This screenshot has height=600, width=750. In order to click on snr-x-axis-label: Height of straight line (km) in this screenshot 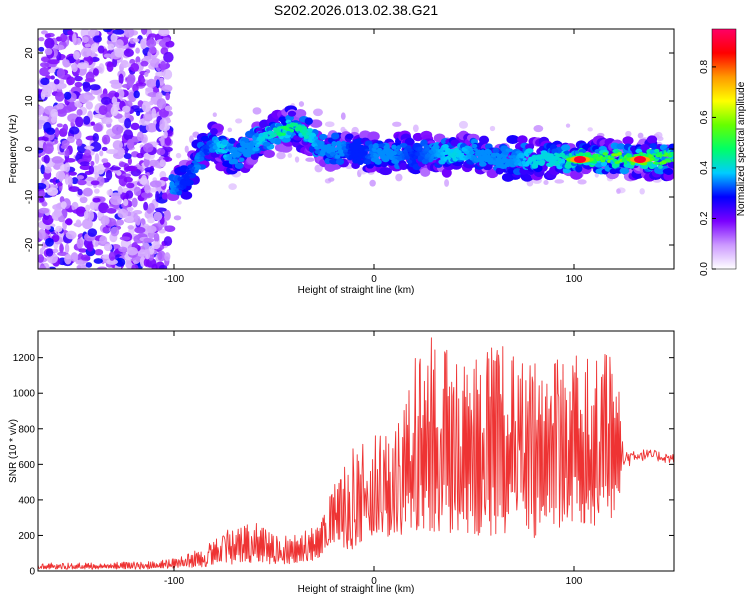, I will do `click(356, 589)`.